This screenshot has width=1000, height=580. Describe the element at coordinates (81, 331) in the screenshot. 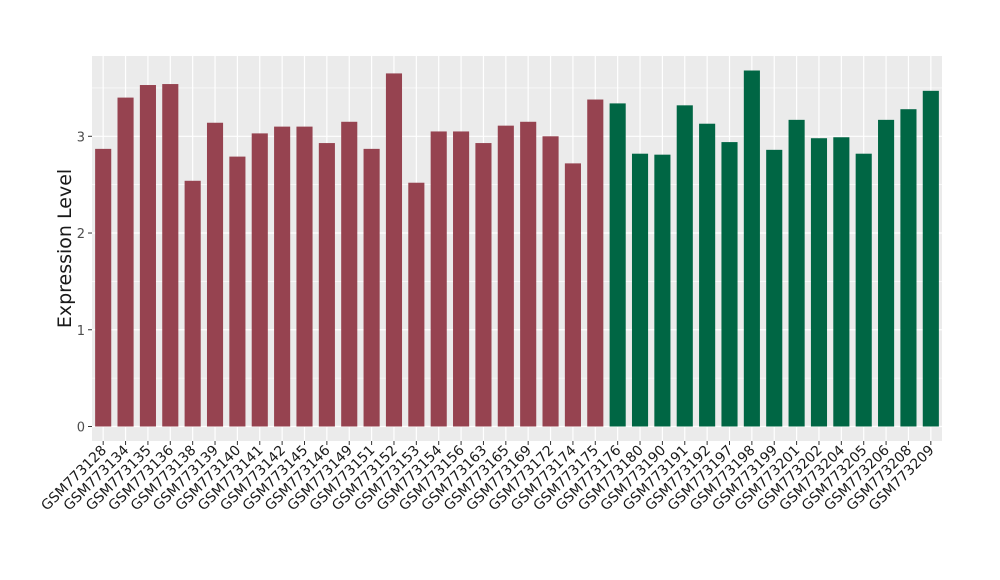

I see `y-tick-label: 1` at that location.